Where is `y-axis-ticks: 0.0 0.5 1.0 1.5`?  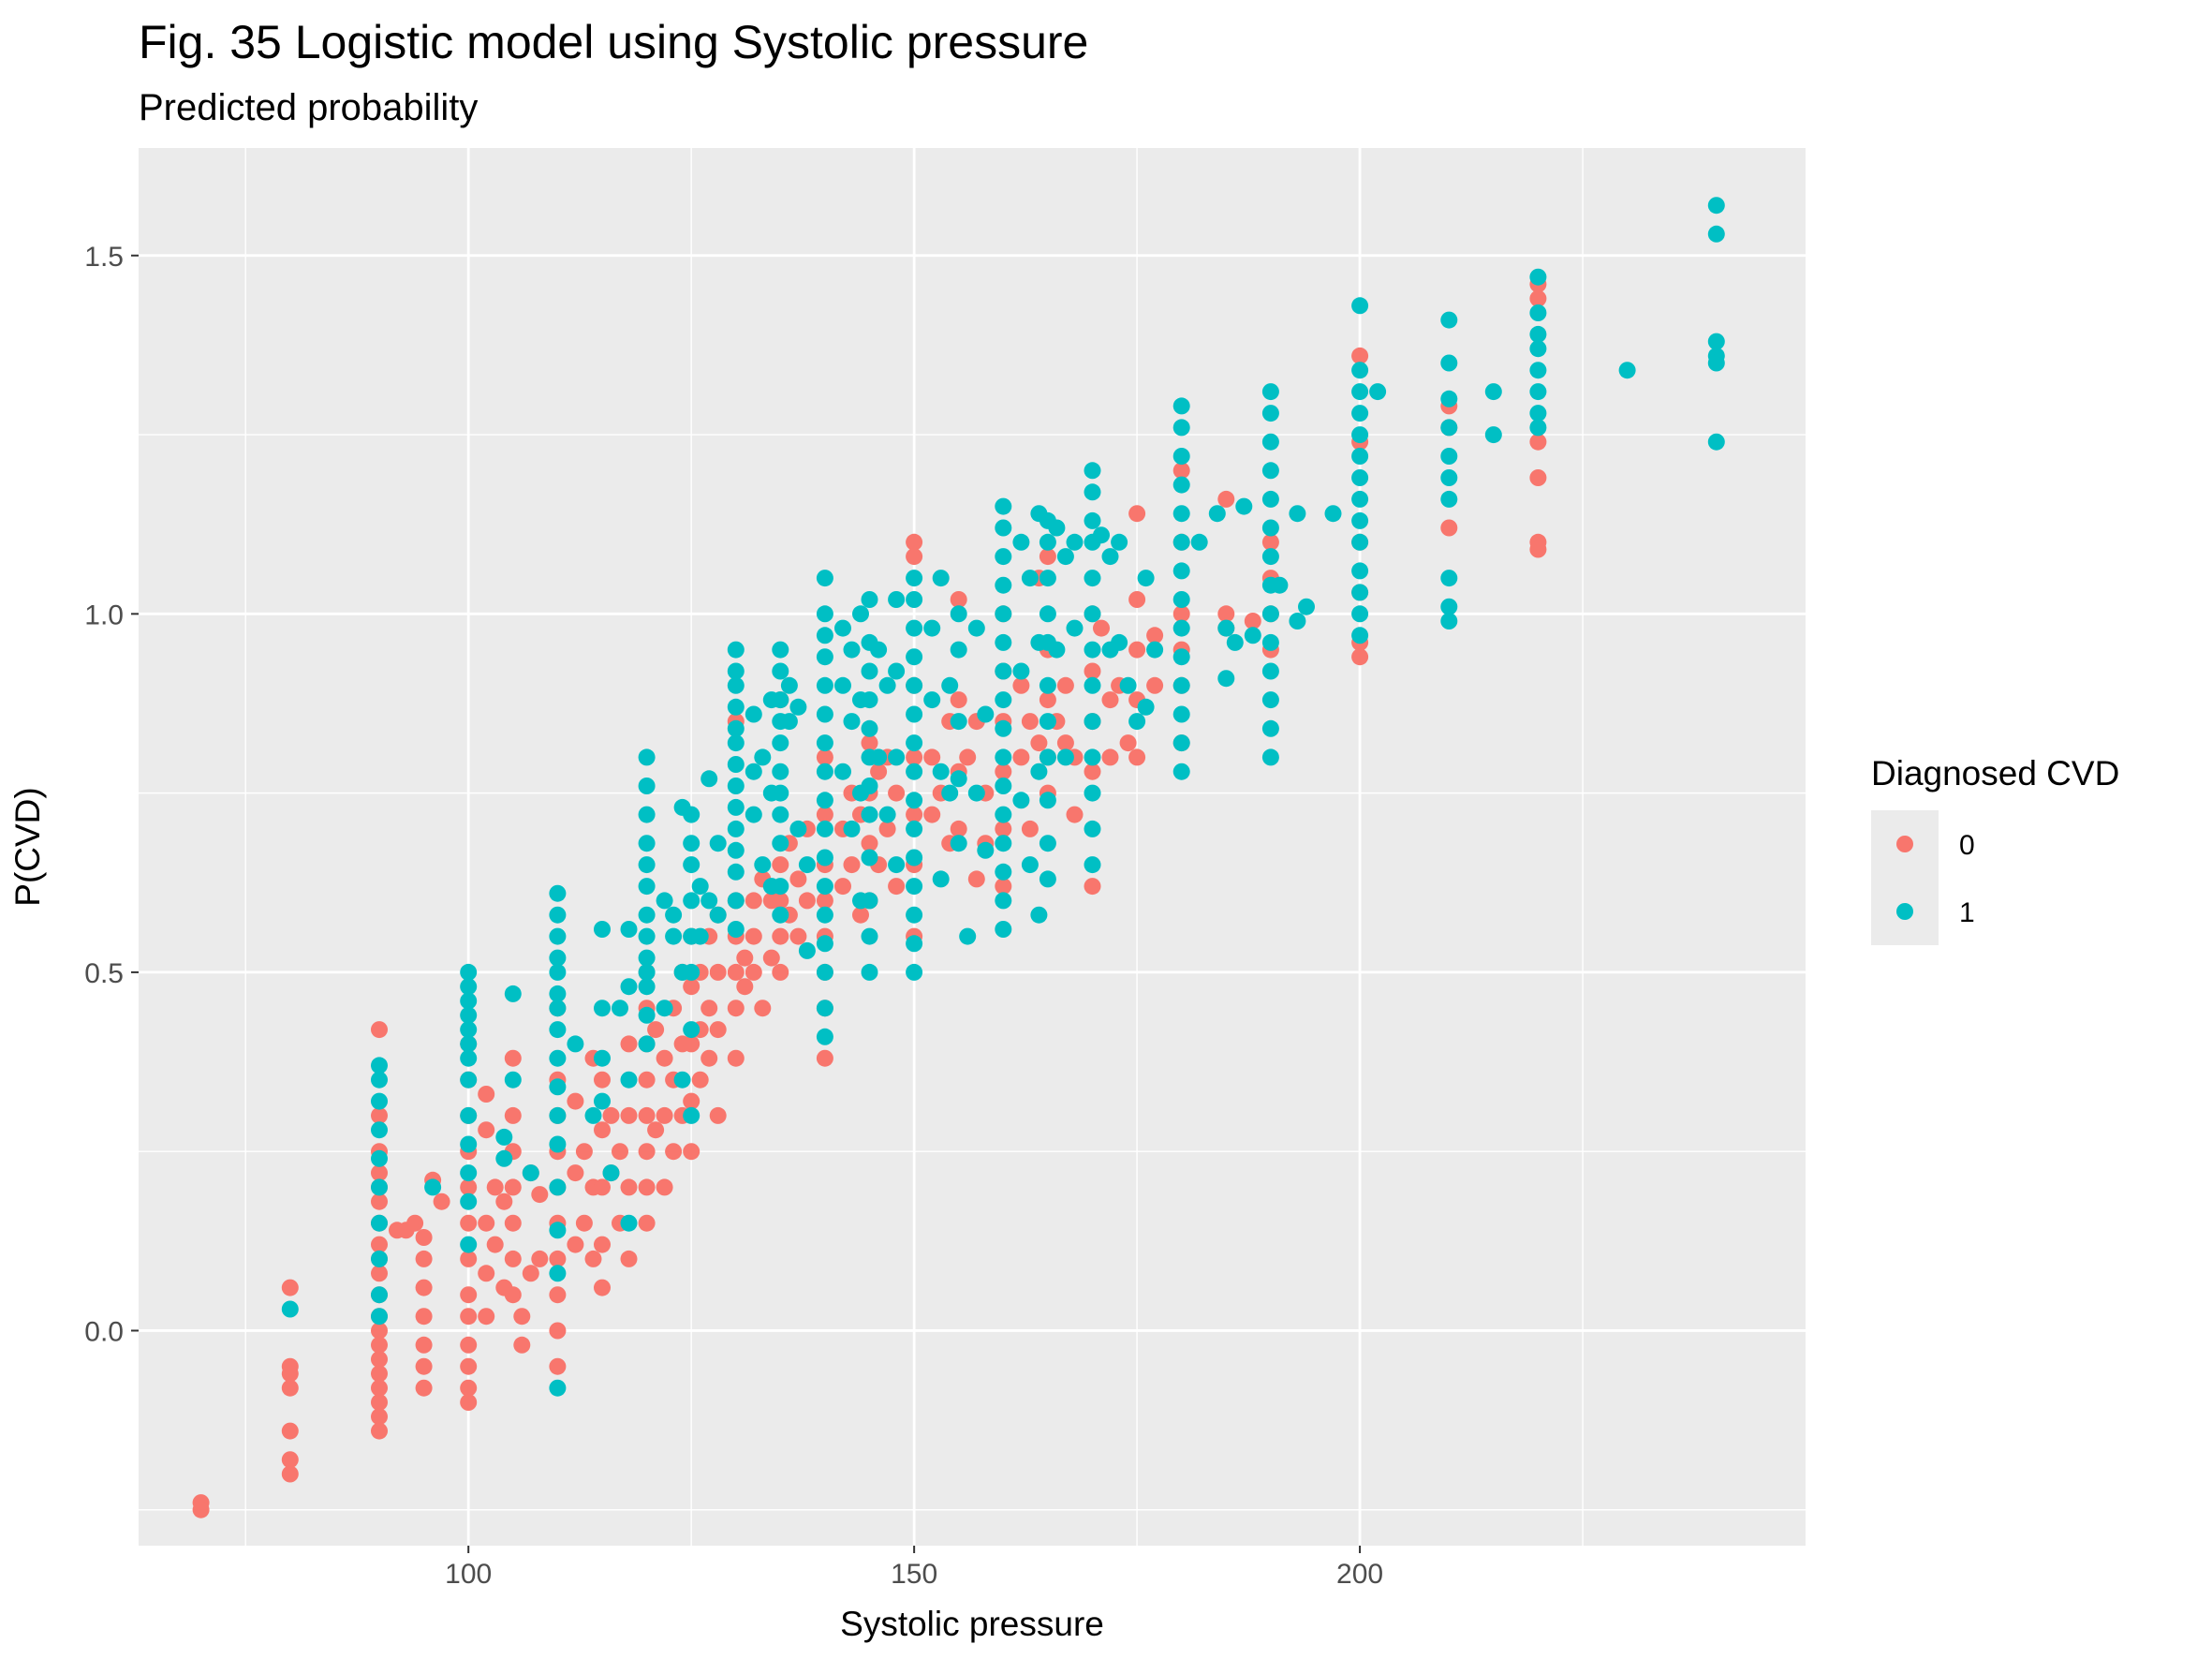
y-axis-ticks: 0.0 0.5 1.0 1.5 is located at coordinates (112, 795).